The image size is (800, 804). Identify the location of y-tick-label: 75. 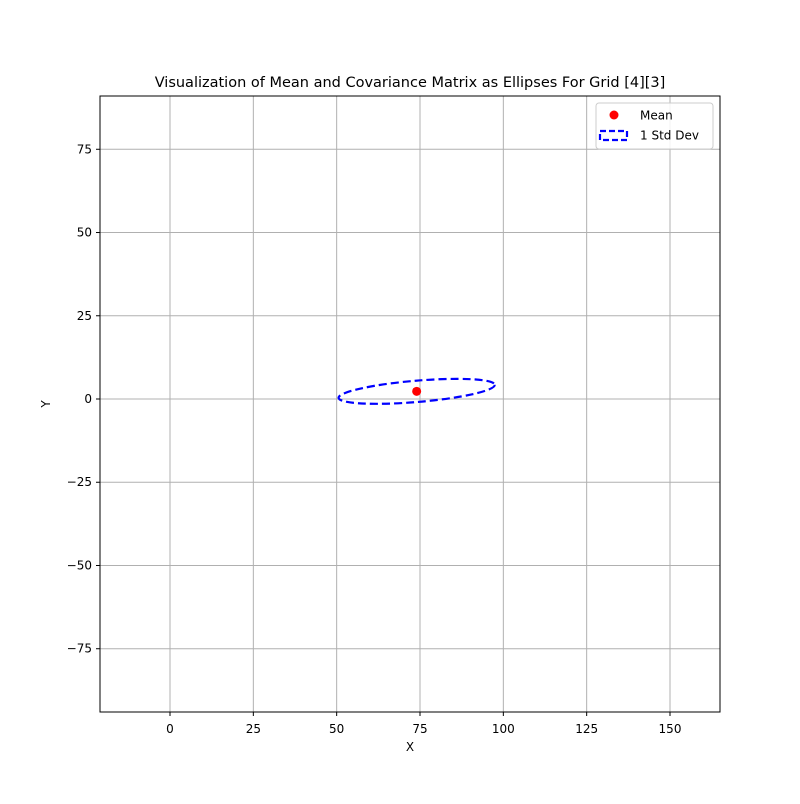
(84, 149).